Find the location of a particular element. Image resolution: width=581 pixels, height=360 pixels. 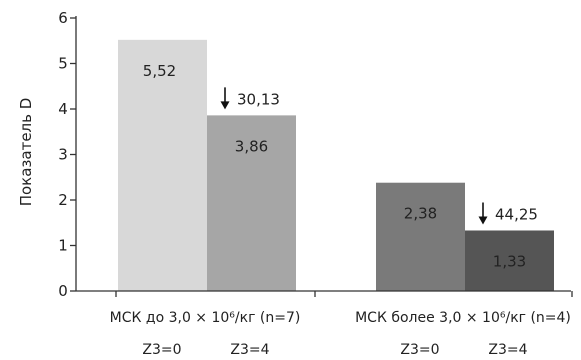

group-label: МСК до 3,0 × 10⁶/кг (n=7) is located at coordinates (205, 318).